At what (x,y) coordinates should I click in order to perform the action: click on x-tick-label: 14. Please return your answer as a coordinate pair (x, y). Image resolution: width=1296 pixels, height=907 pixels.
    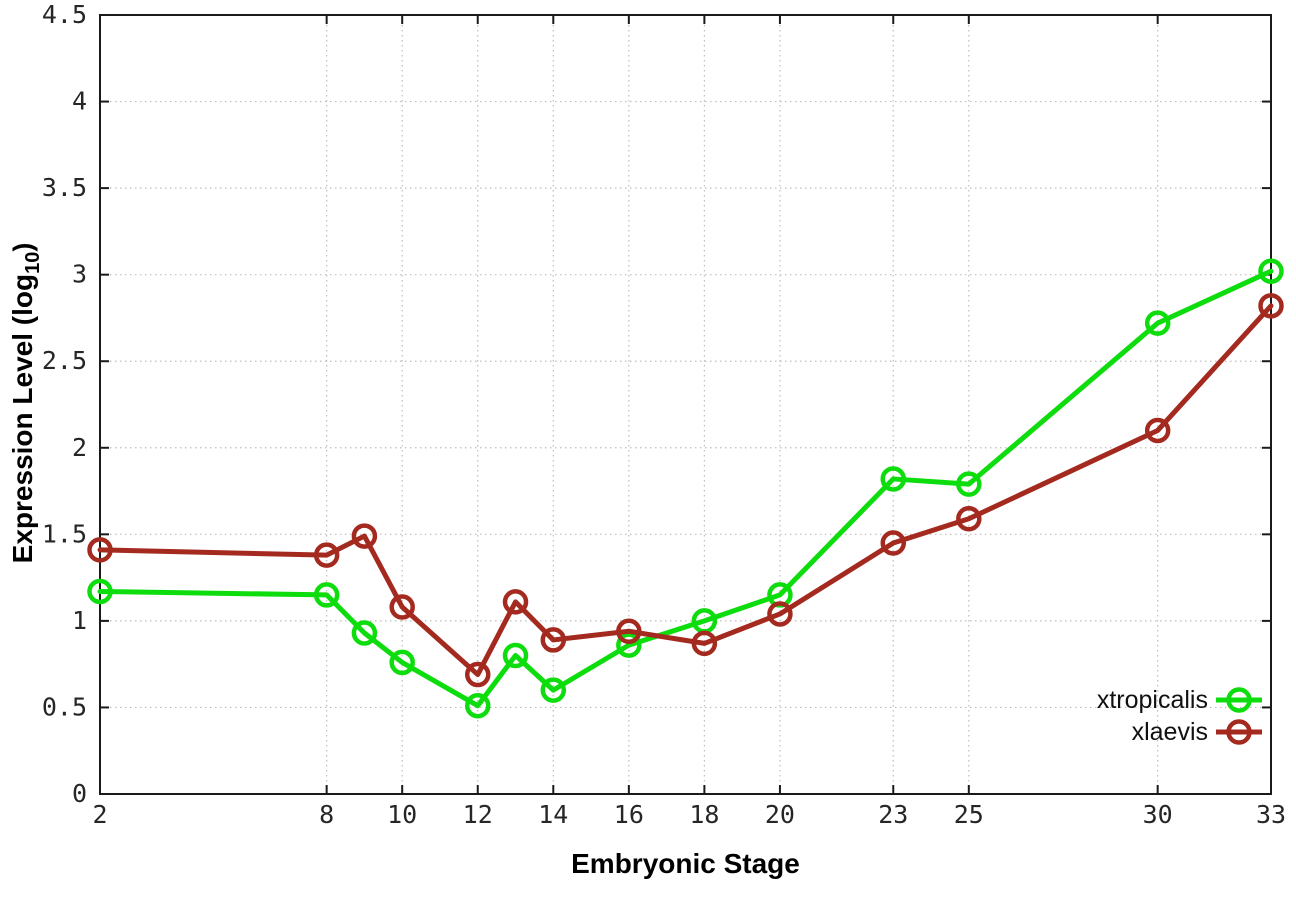
    Looking at the image, I should click on (553, 814).